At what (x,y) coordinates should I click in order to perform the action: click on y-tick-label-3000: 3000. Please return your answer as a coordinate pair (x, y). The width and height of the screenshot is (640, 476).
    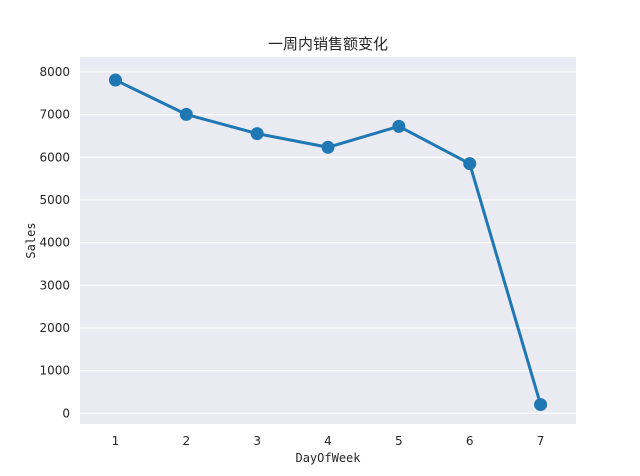
    Looking at the image, I should click on (54, 285).